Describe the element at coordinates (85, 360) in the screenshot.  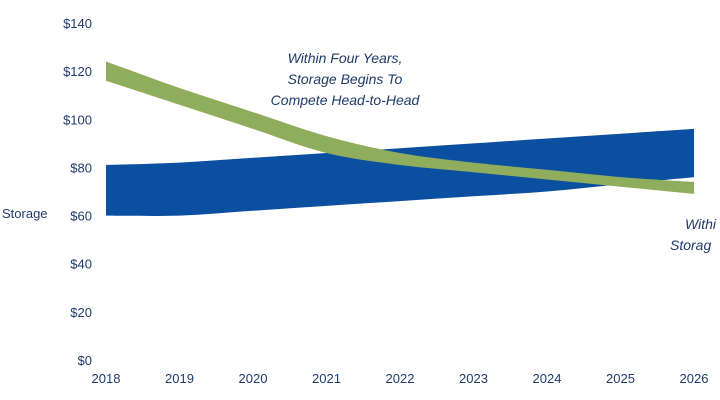
I see `y-tick-label: $0` at that location.